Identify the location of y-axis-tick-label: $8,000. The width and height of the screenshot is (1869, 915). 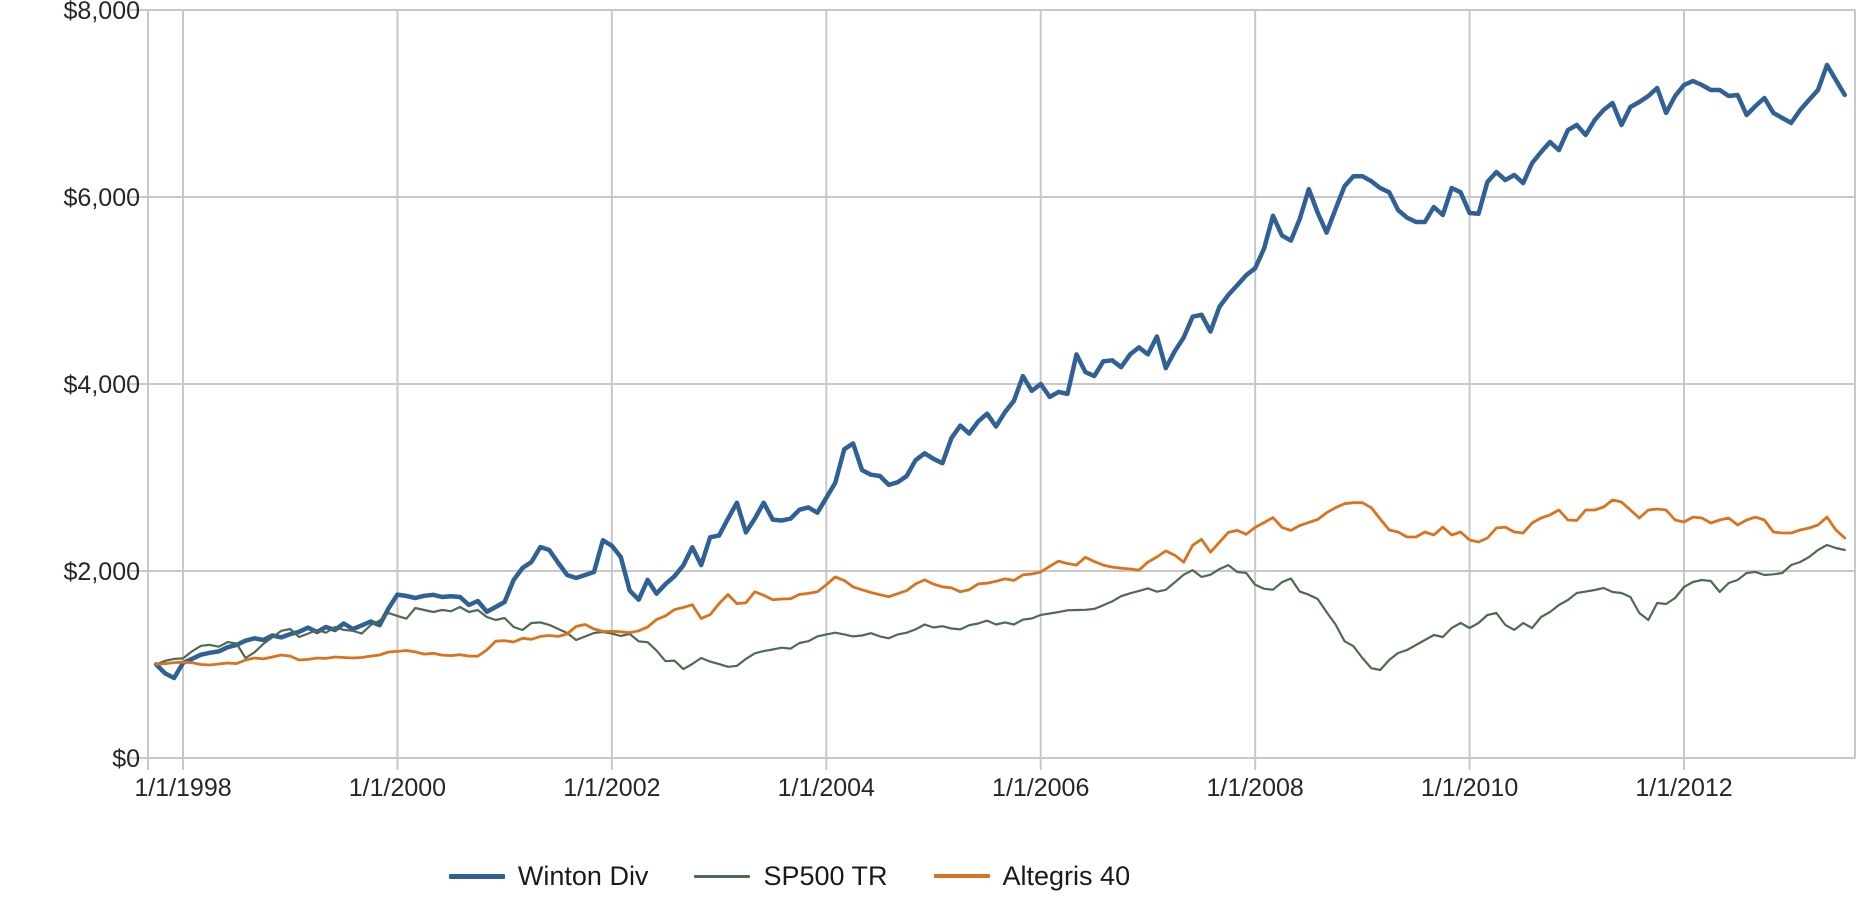
(102, 12).